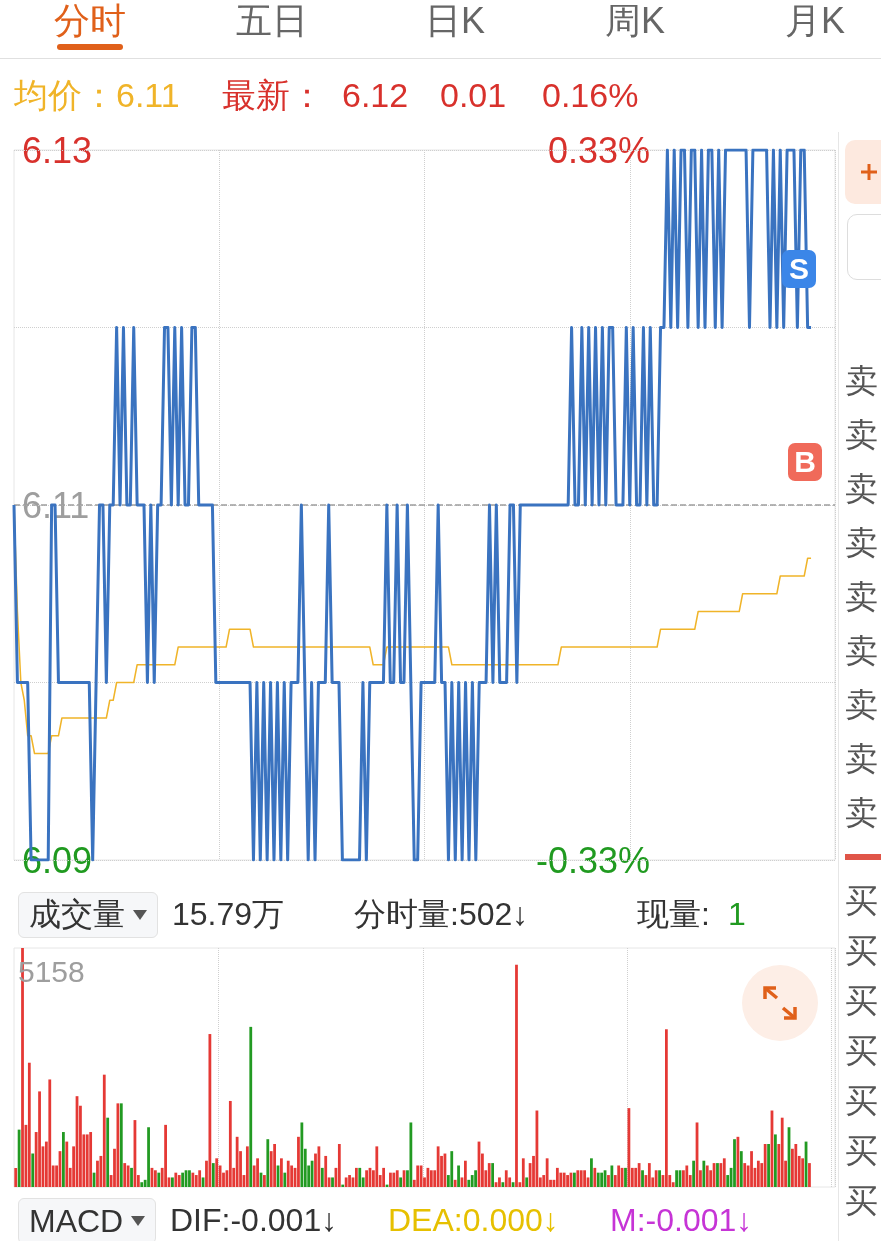 This screenshot has height=1241, width=881. I want to click on text: 0.01, so click(473, 96).